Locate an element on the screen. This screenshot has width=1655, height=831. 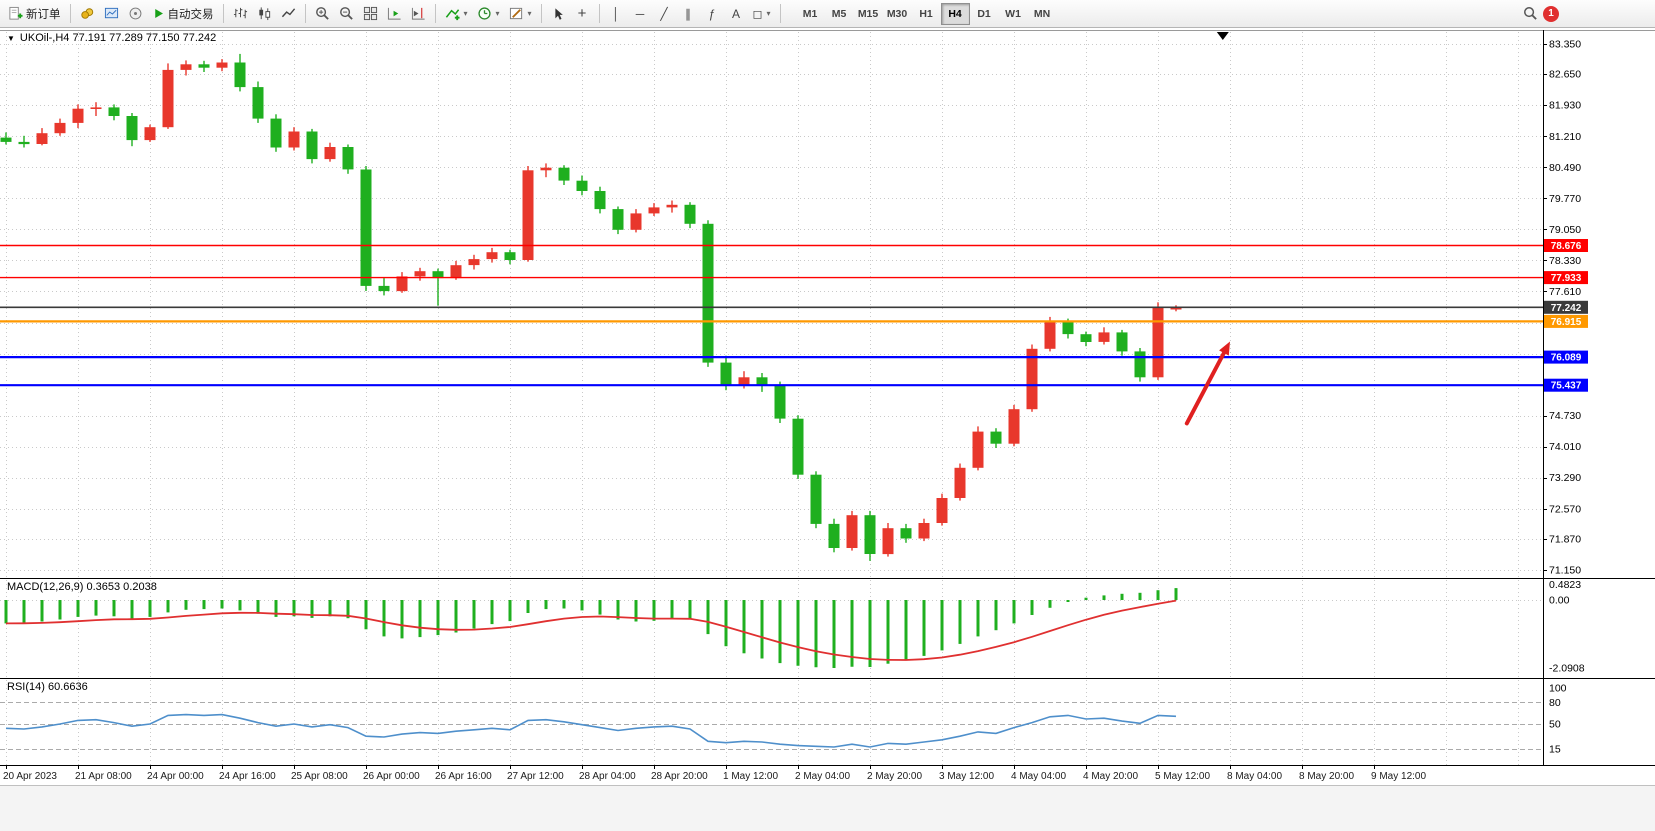
trendline-tool-button: ╱ is located at coordinates (664, 14).